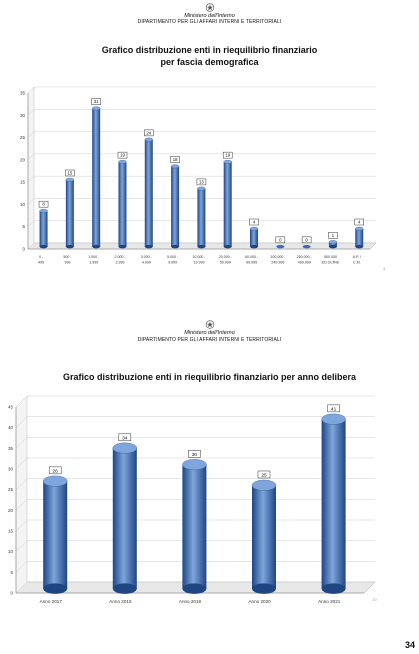 The width and height of the screenshot is (419, 654). Describe the element at coordinates (67, 263) in the screenshot. I see `x-tick-label: 999` at that location.